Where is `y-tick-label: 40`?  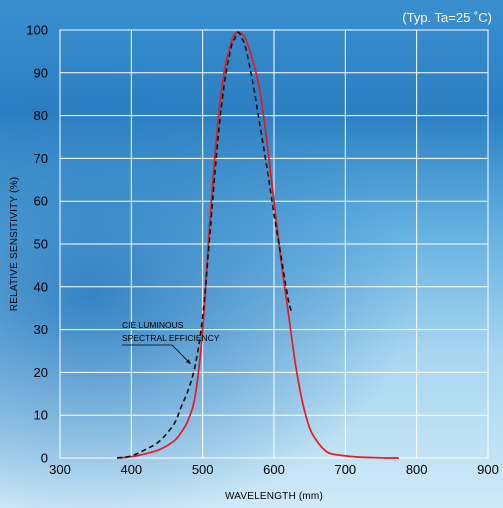
y-tick-label: 40 is located at coordinates (41, 286).